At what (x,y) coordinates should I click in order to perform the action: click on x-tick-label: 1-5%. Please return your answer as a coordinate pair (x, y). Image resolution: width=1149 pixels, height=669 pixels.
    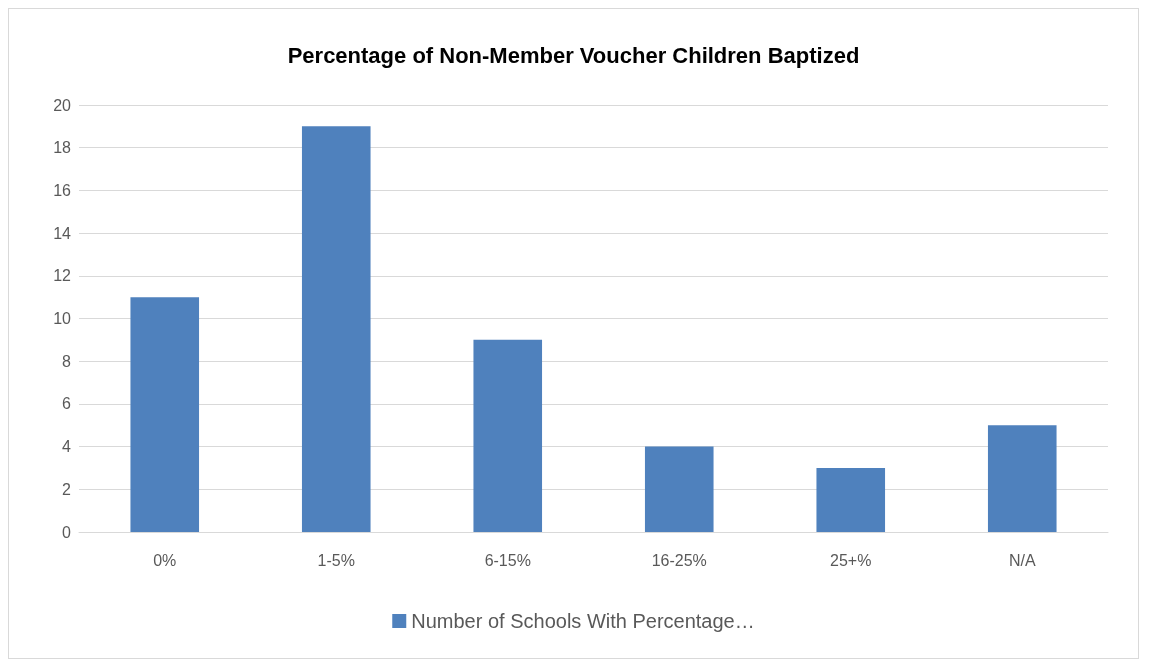
    Looking at the image, I should click on (336, 560).